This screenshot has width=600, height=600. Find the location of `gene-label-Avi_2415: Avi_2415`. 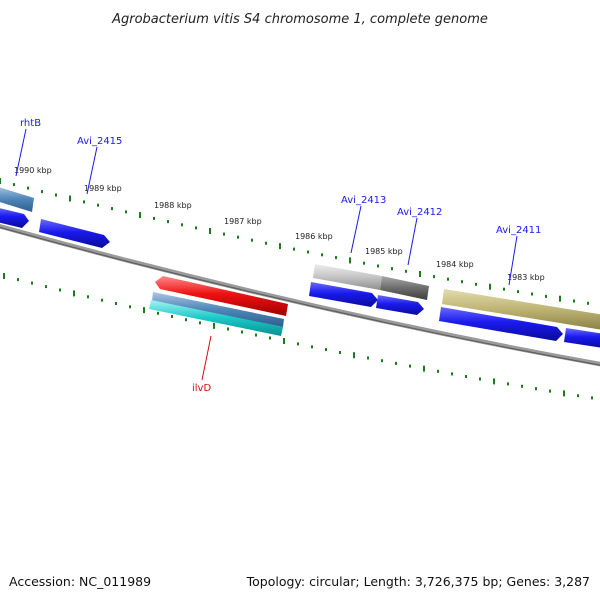

gene-label-Avi_2415: Avi_2415 is located at coordinates (99, 141).